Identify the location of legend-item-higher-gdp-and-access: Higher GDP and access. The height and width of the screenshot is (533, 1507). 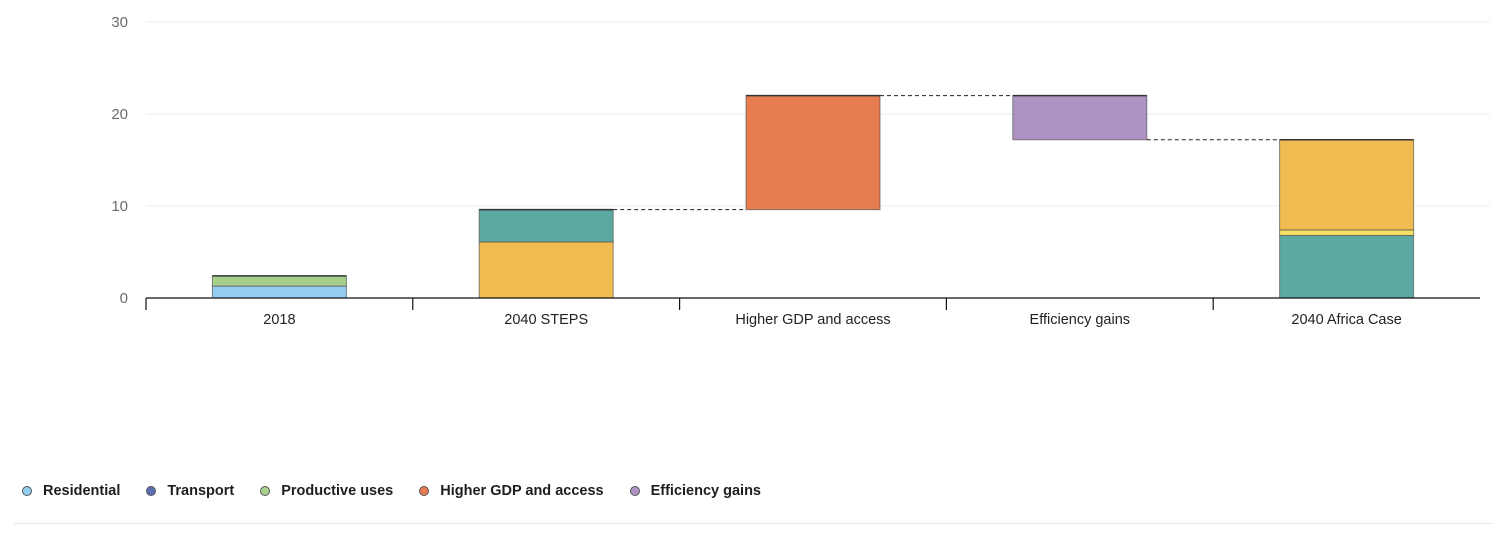
(511, 491).